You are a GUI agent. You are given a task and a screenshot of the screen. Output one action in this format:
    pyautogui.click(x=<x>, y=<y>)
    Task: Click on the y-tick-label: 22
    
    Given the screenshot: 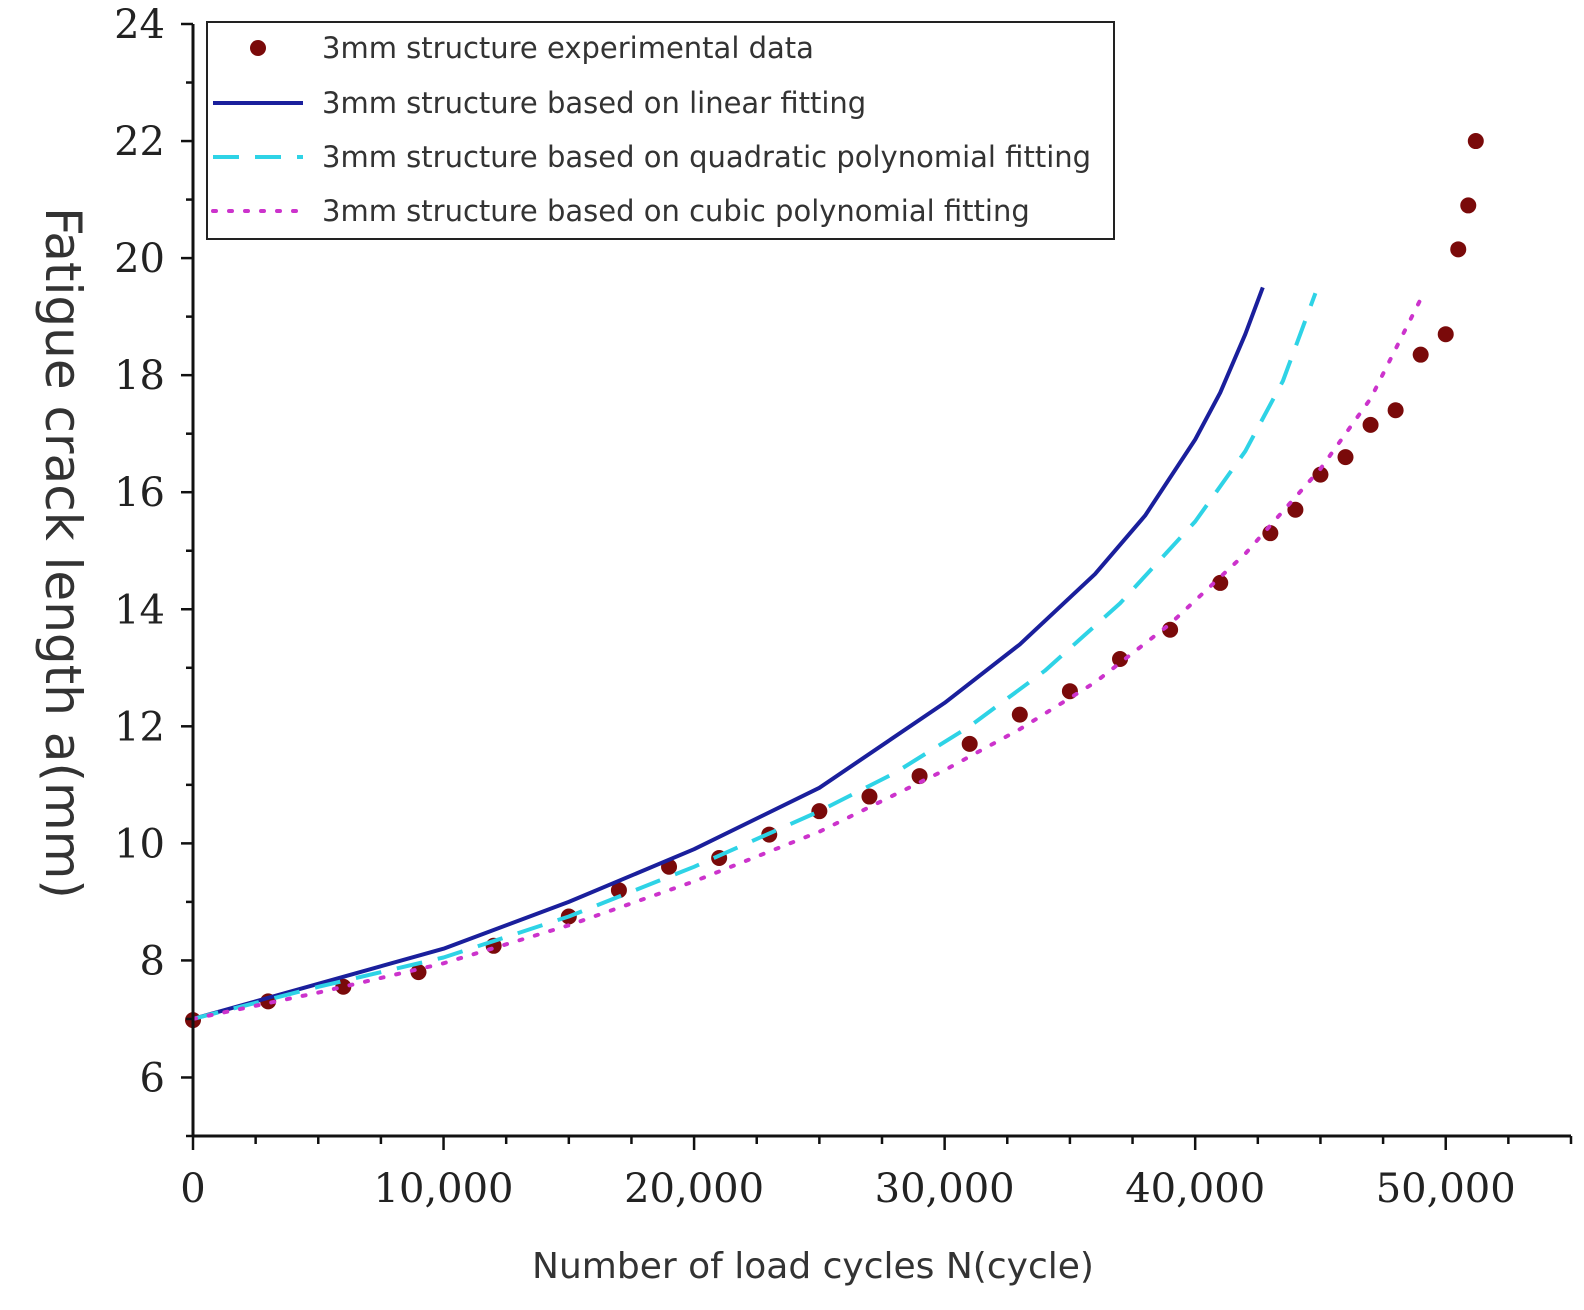 What is the action you would take?
    pyautogui.click(x=139, y=142)
    